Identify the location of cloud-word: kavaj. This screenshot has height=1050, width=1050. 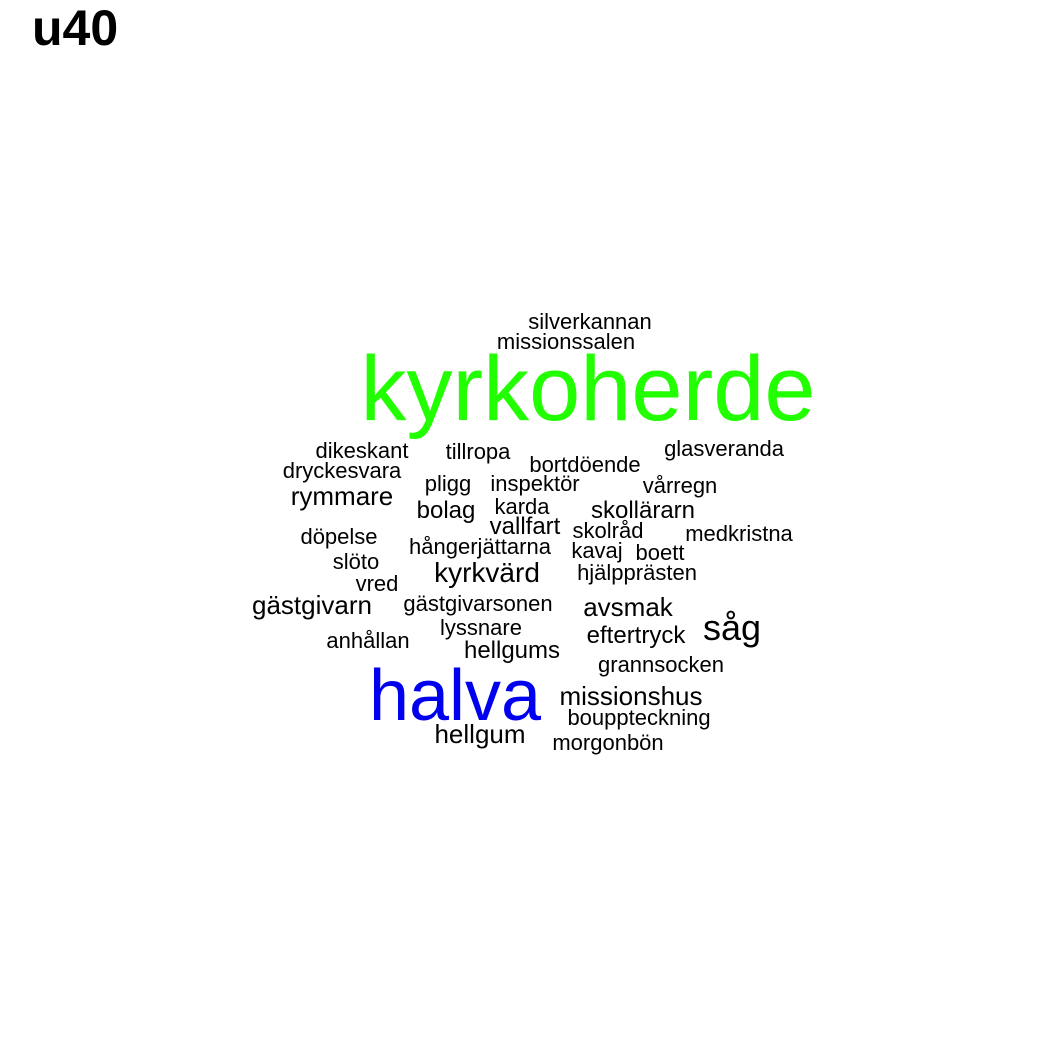
(597, 550).